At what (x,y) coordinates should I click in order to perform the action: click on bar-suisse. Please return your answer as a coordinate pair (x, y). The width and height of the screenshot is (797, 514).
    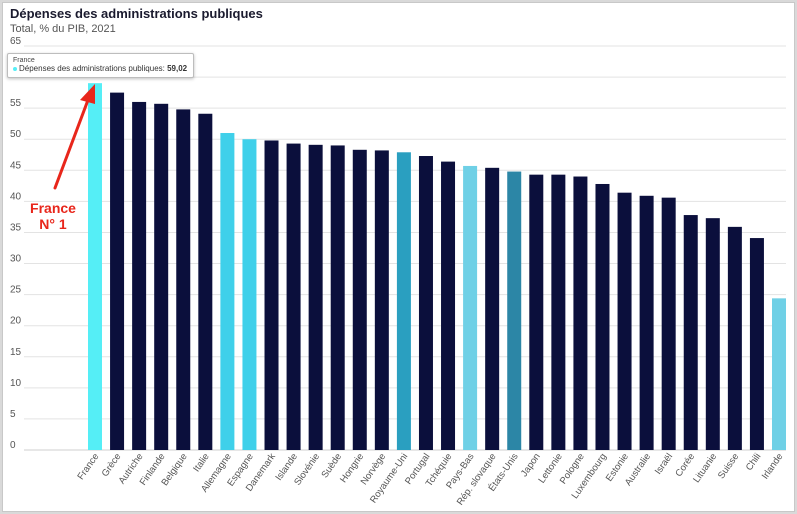
    Looking at the image, I should click on (734, 338).